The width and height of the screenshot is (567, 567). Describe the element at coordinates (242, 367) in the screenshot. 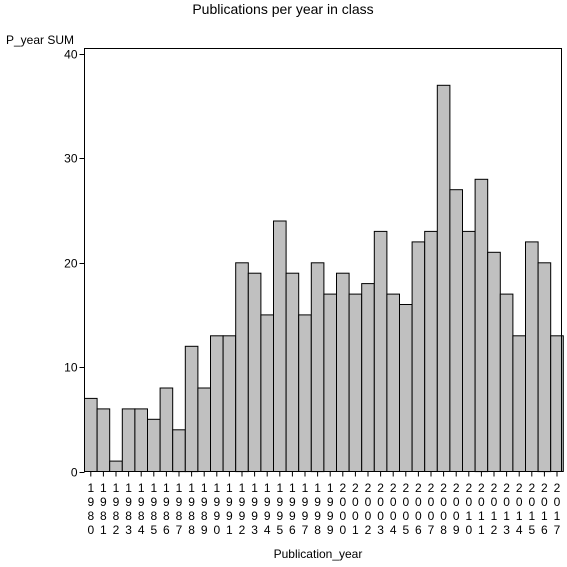

I see `bar-1992` at that location.